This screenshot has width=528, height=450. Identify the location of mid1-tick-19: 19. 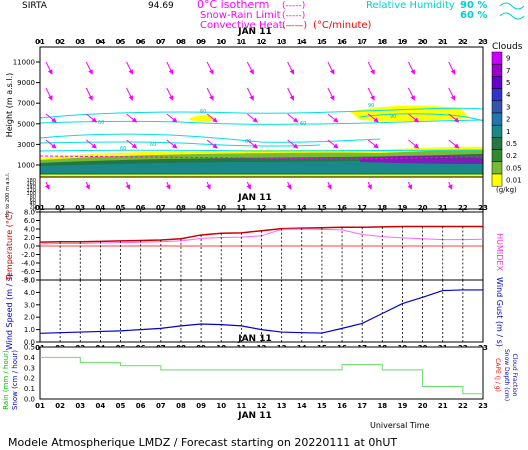
(403, 208).